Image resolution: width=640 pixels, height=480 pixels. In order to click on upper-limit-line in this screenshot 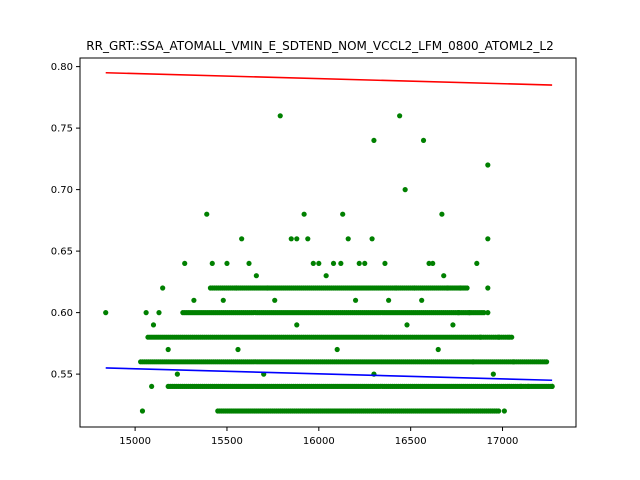, I will do `click(329, 78)`.